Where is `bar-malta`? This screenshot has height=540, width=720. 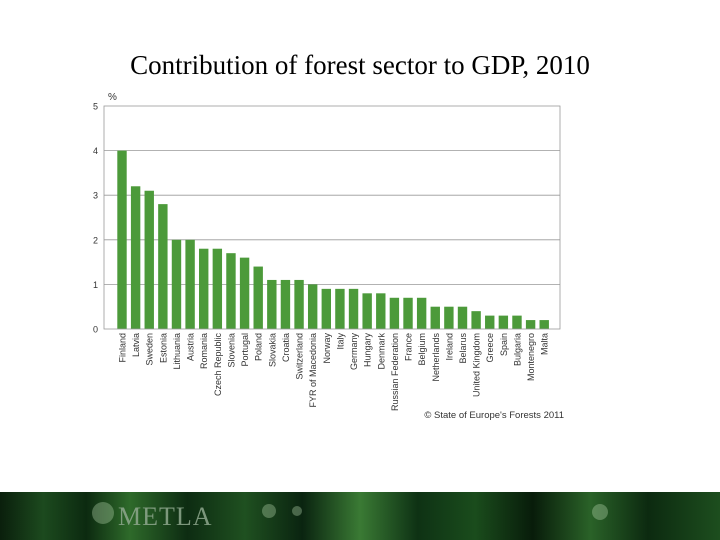 bar-malta is located at coordinates (544, 324).